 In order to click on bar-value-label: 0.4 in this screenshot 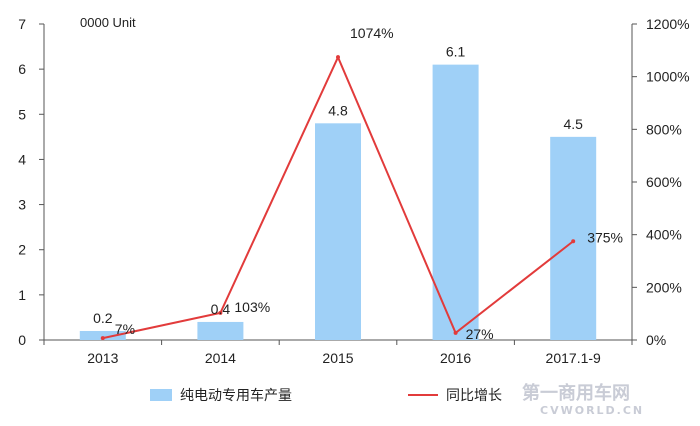, I will do `click(221, 309)`.